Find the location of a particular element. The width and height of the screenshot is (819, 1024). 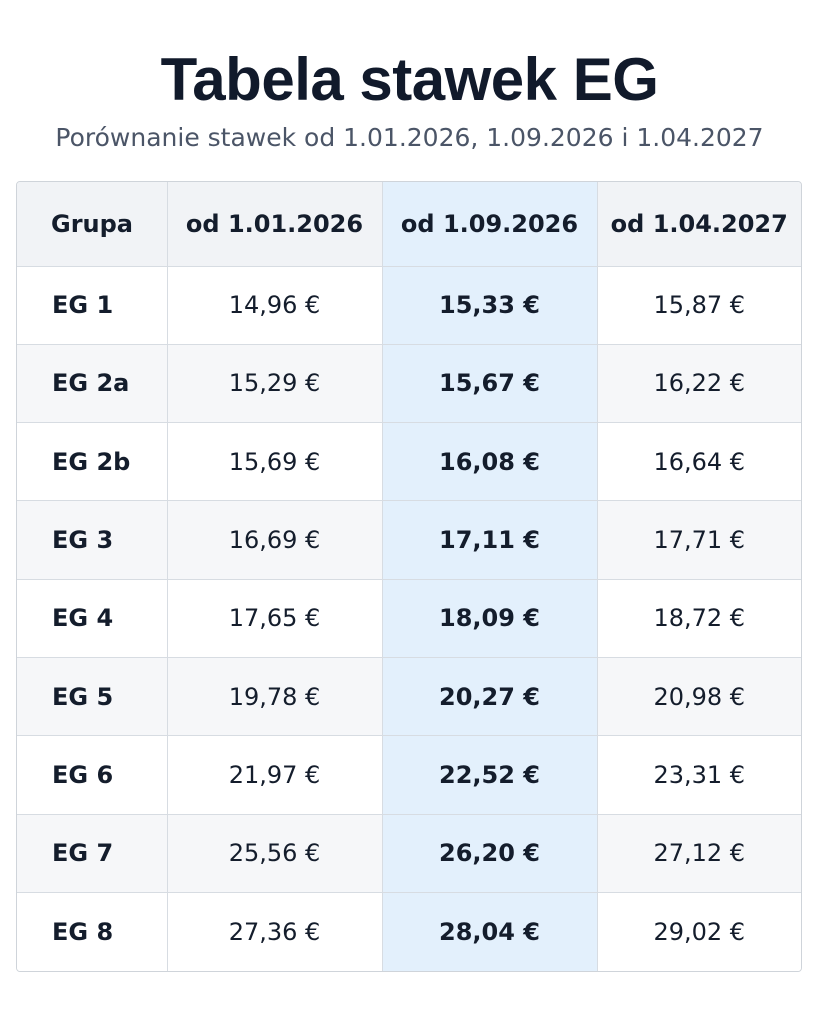

rate-cell-2026-09: 26,20 € is located at coordinates (490, 854).